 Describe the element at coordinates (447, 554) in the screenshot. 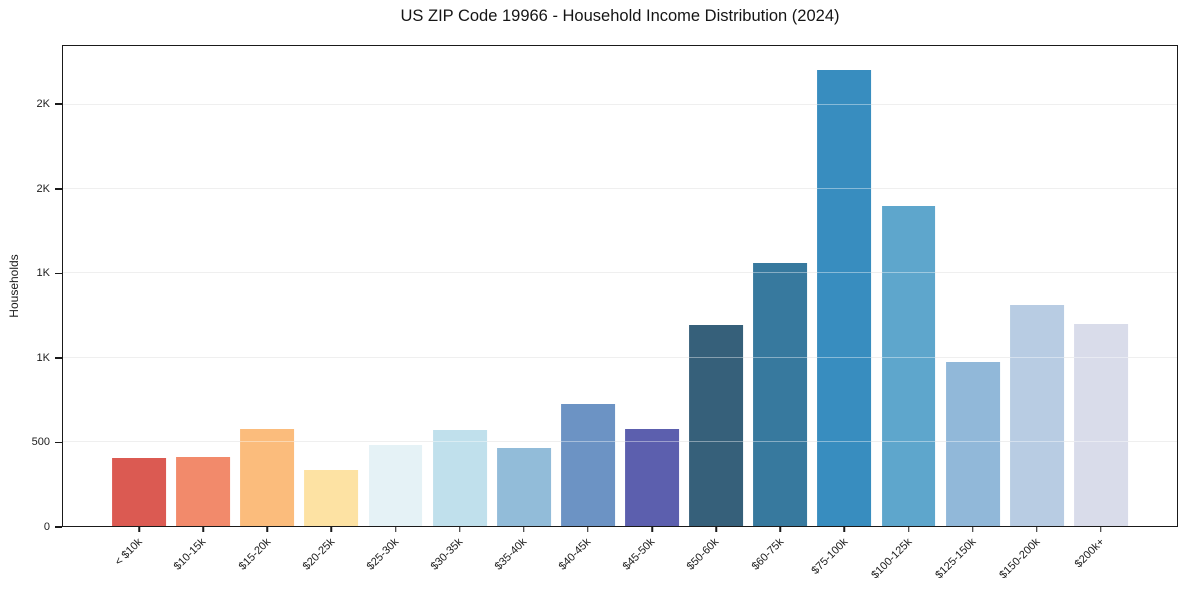

I see `x-tick-label: $30-35k` at that location.